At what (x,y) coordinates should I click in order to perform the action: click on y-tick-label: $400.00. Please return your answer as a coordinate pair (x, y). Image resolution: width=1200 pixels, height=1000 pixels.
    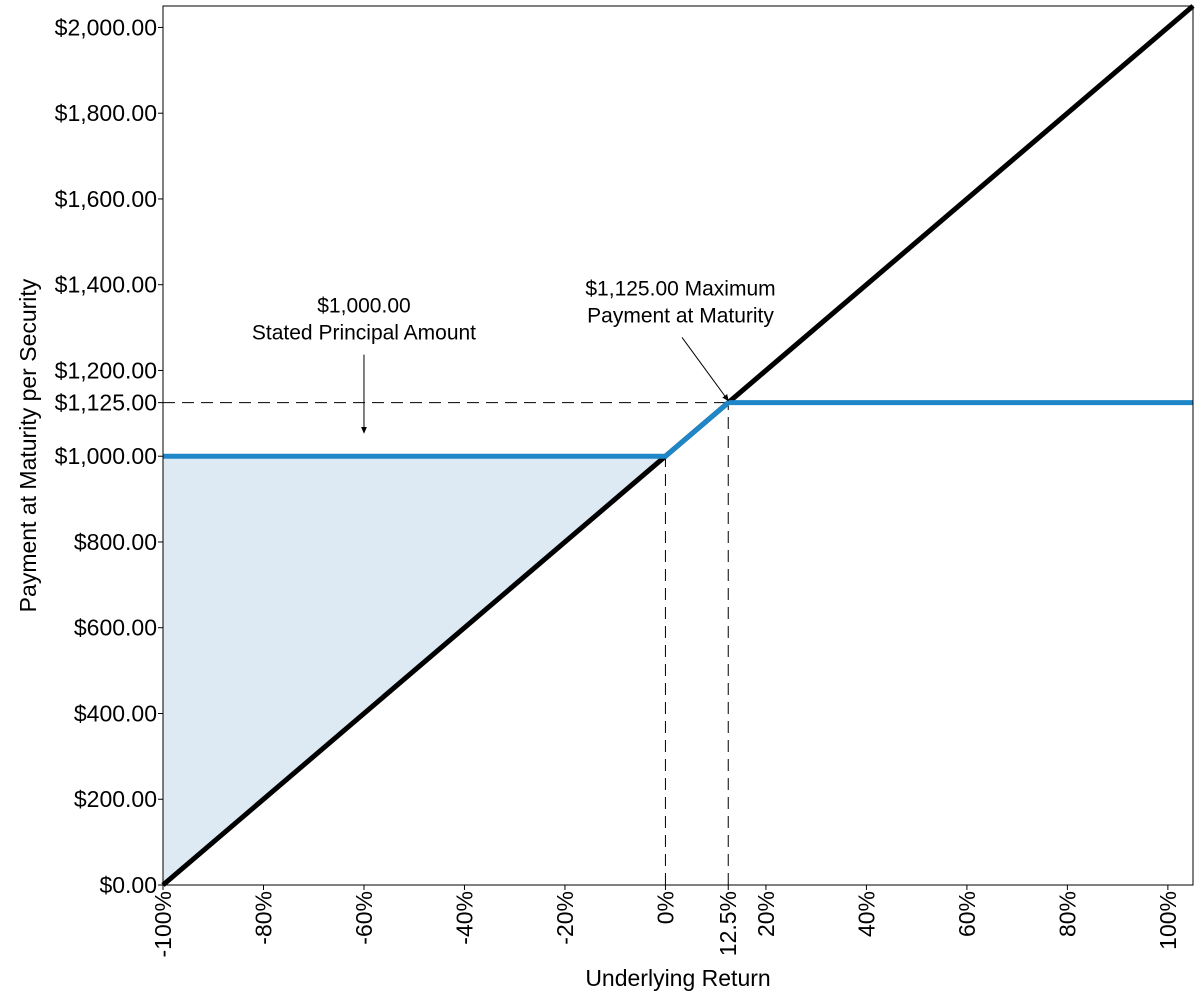
    Looking at the image, I should click on (115, 713).